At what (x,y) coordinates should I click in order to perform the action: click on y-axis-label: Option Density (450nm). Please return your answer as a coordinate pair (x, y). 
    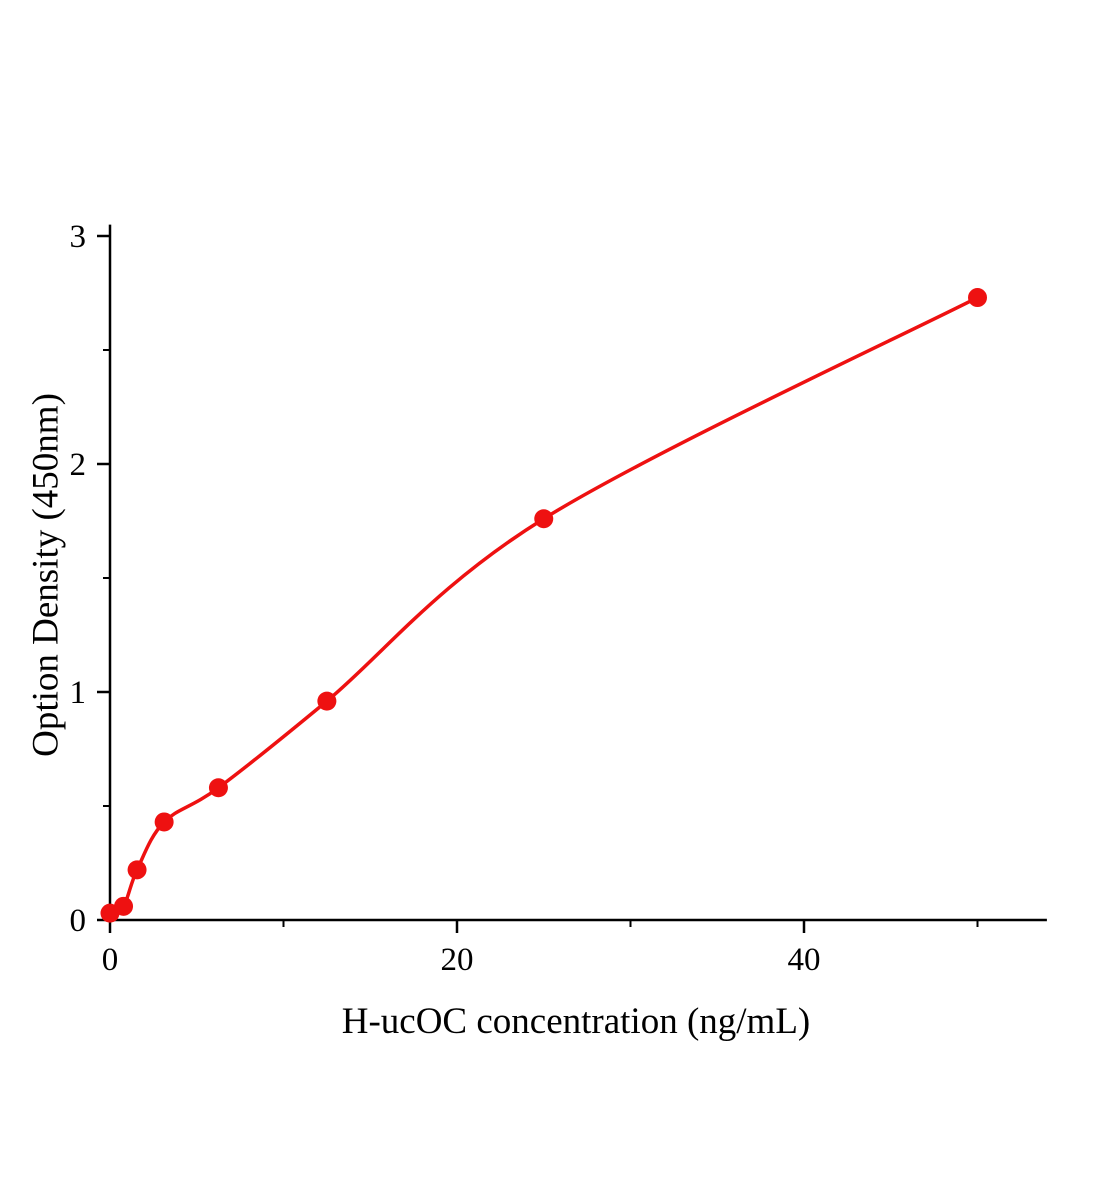
    Looking at the image, I should click on (46, 575).